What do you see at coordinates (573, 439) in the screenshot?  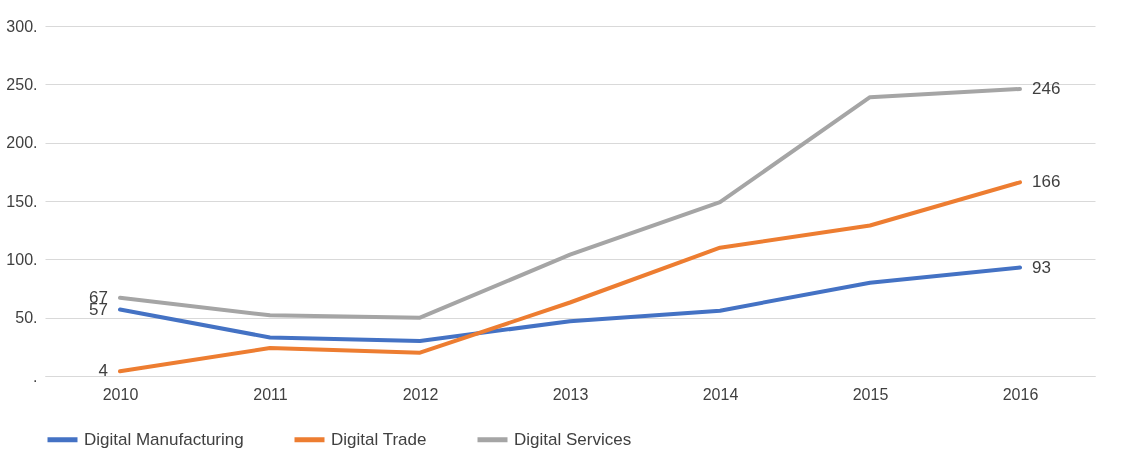 I see `legend-label: Digital Services` at bounding box center [573, 439].